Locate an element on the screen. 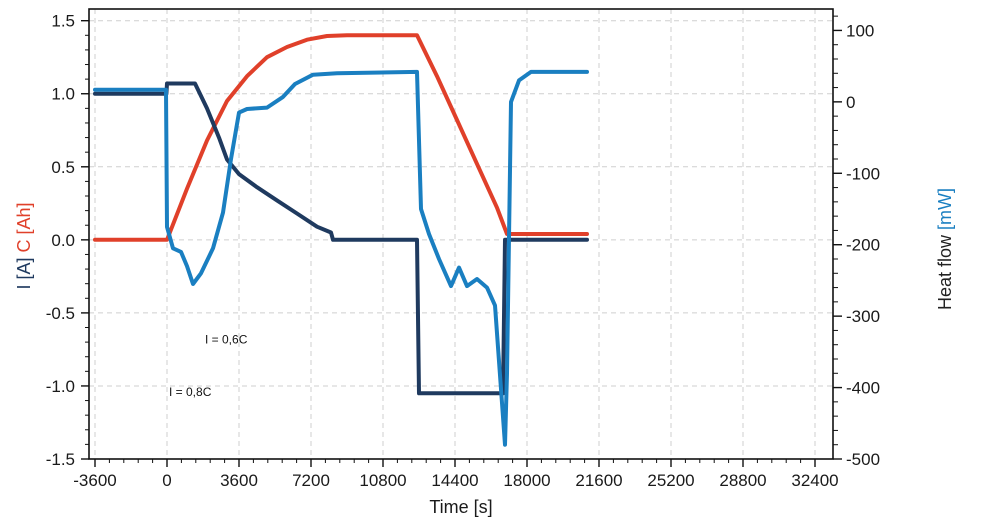  y2-axis-title-heatflow: Heat flow is located at coordinates (945, 270).